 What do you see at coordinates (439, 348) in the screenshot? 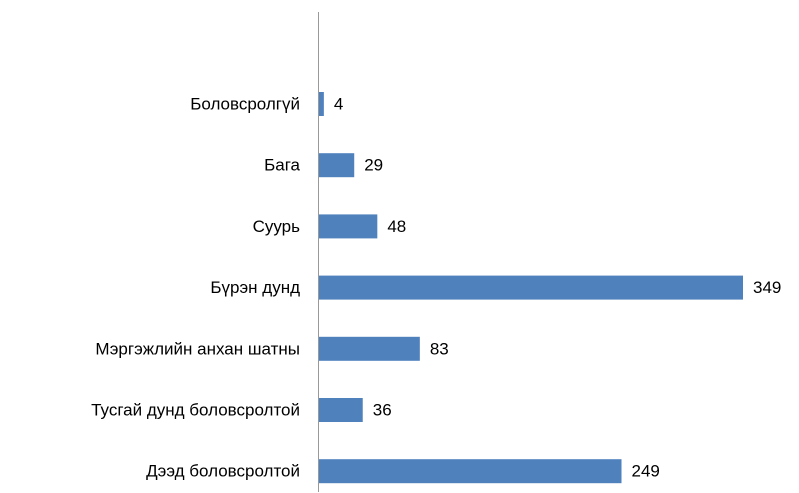
I see `data-label: 83` at bounding box center [439, 348].